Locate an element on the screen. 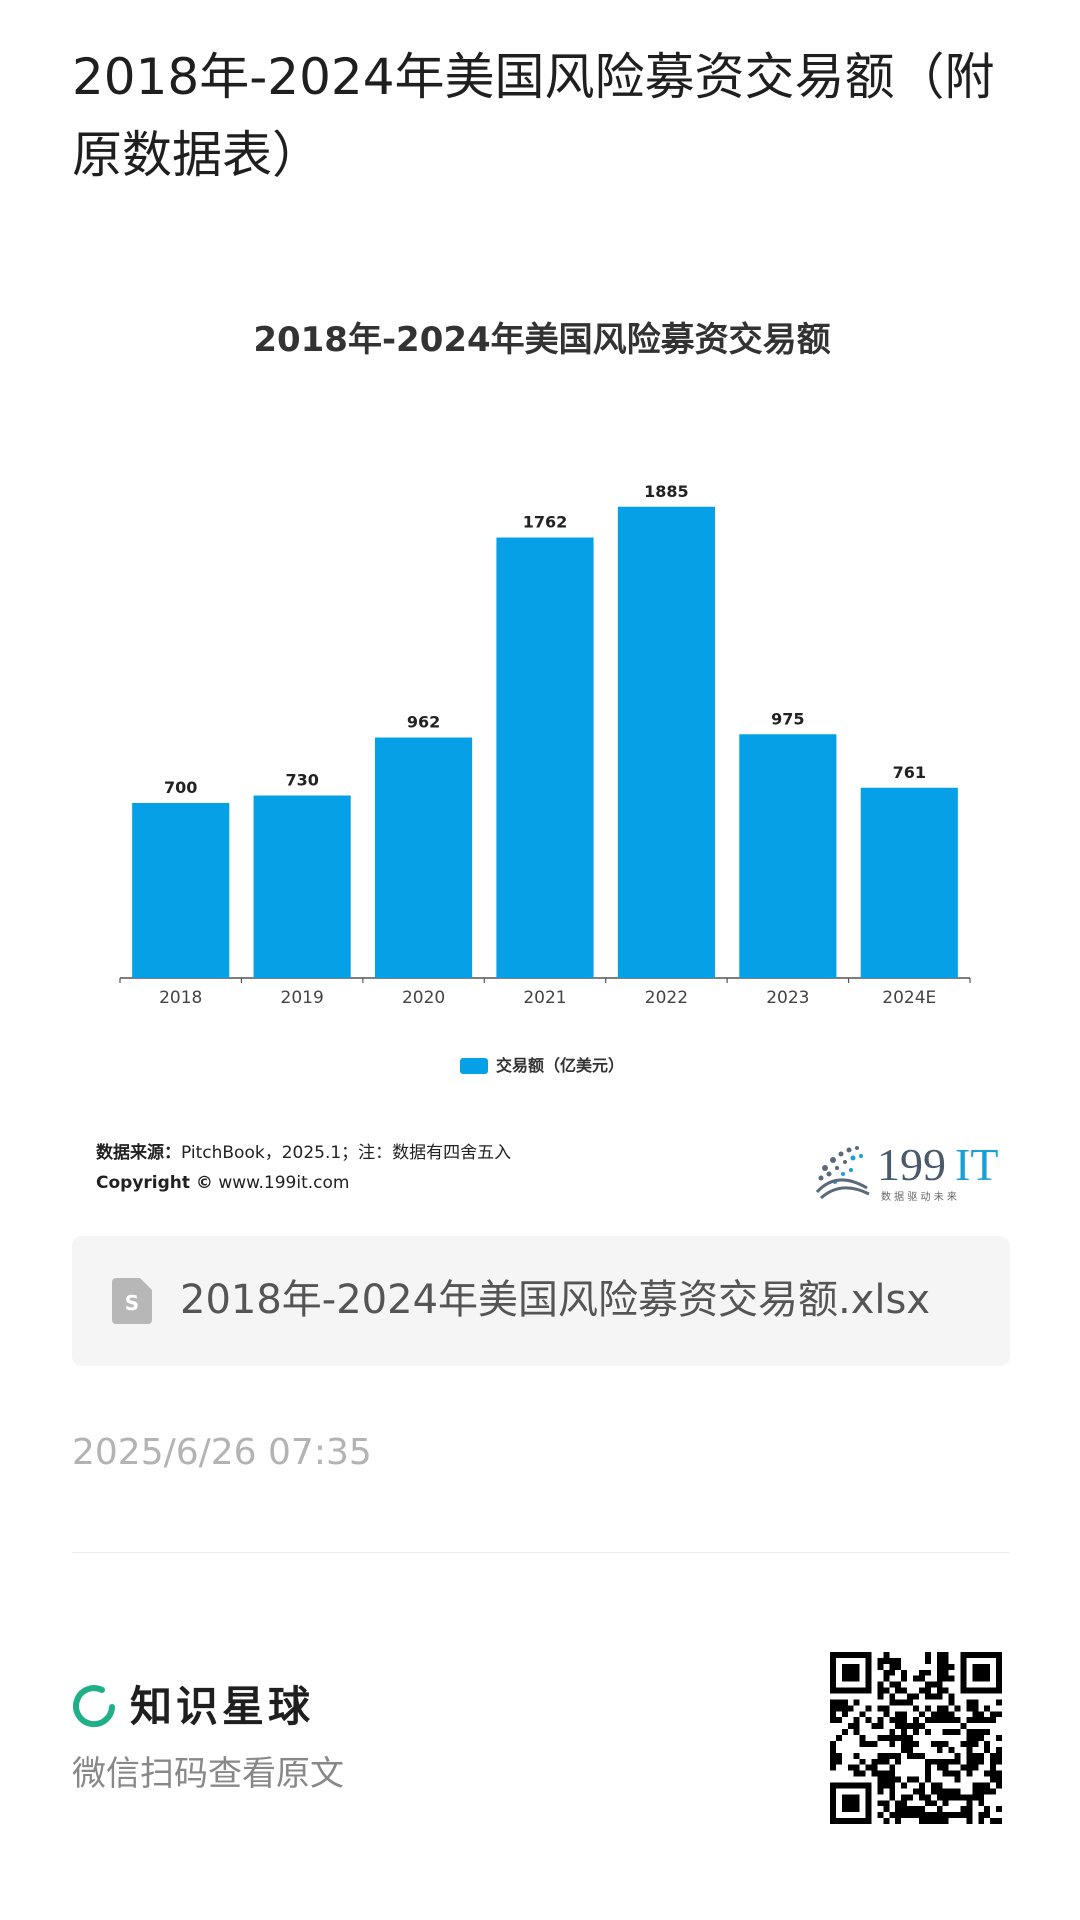  copyright-label: Copyright © is located at coordinates (154, 1183).